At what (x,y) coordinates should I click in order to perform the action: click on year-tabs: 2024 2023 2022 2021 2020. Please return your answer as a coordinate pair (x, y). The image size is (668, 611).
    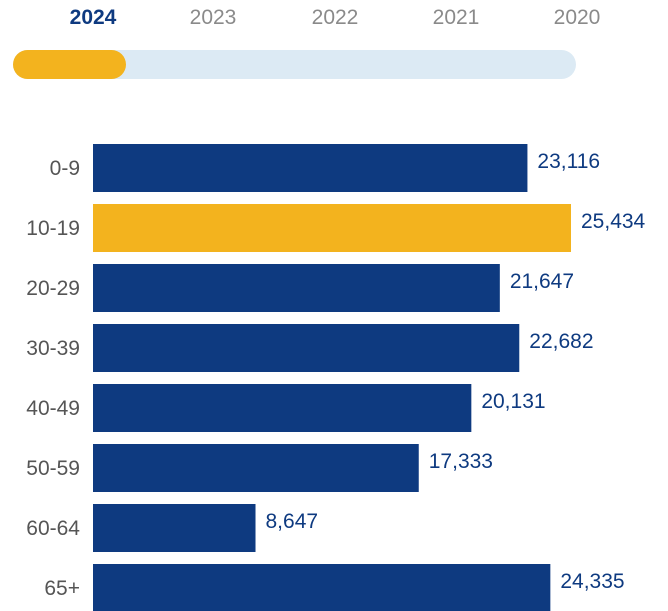
    Looking at the image, I should click on (334, 20).